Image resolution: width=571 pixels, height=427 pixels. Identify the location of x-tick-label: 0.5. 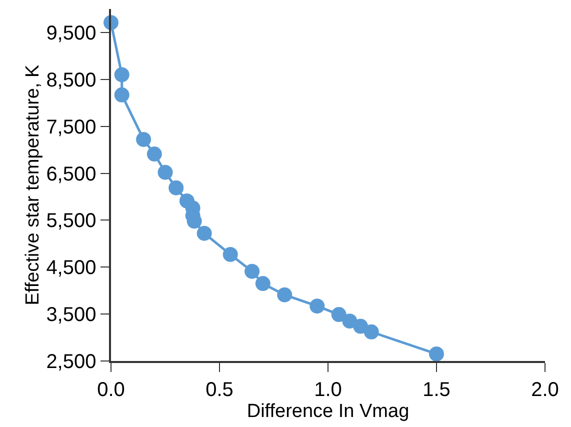
(220, 389).